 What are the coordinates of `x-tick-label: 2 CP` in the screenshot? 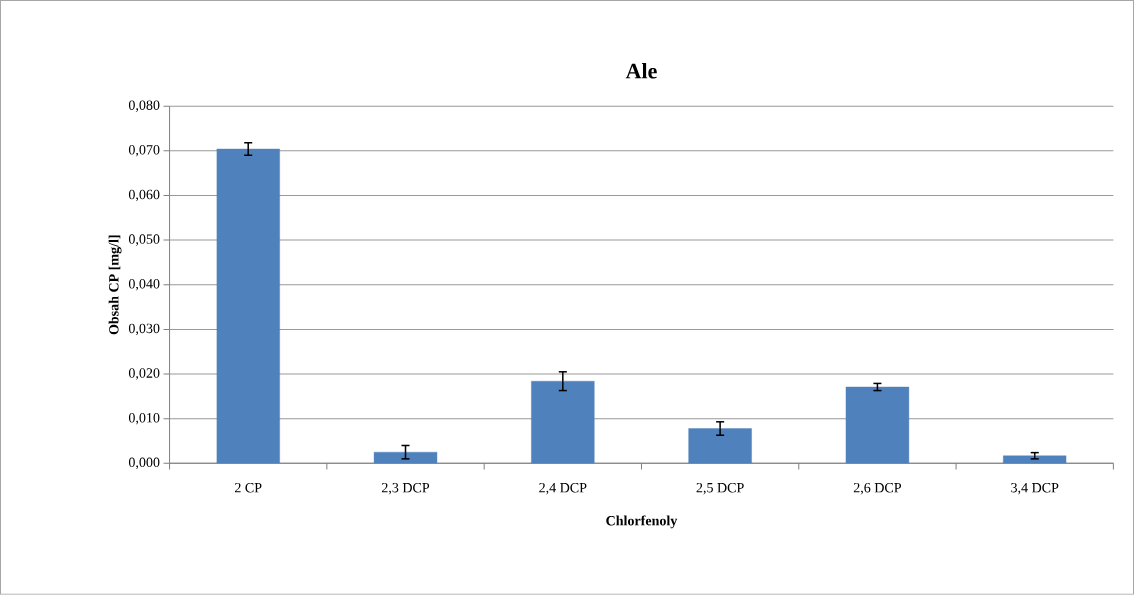 It's located at (248, 488).